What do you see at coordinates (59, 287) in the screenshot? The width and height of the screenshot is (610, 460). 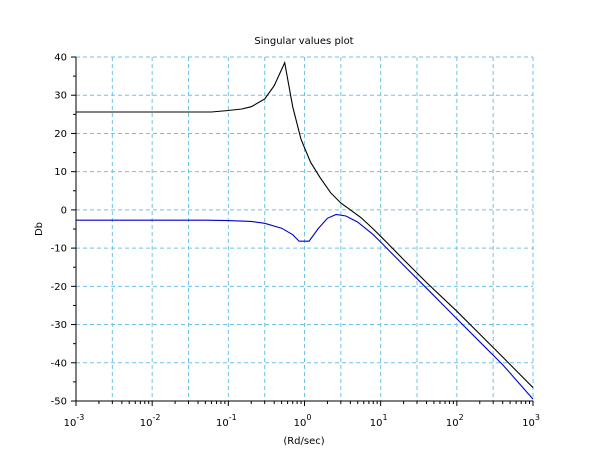 I see `y-tick-label: -20` at bounding box center [59, 287].